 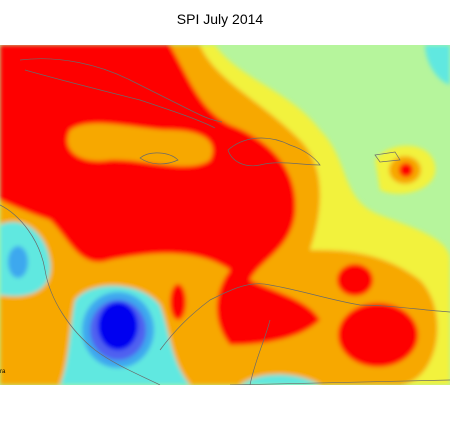 I want to click on map-title: SPI July 2014, so click(x=220, y=19).